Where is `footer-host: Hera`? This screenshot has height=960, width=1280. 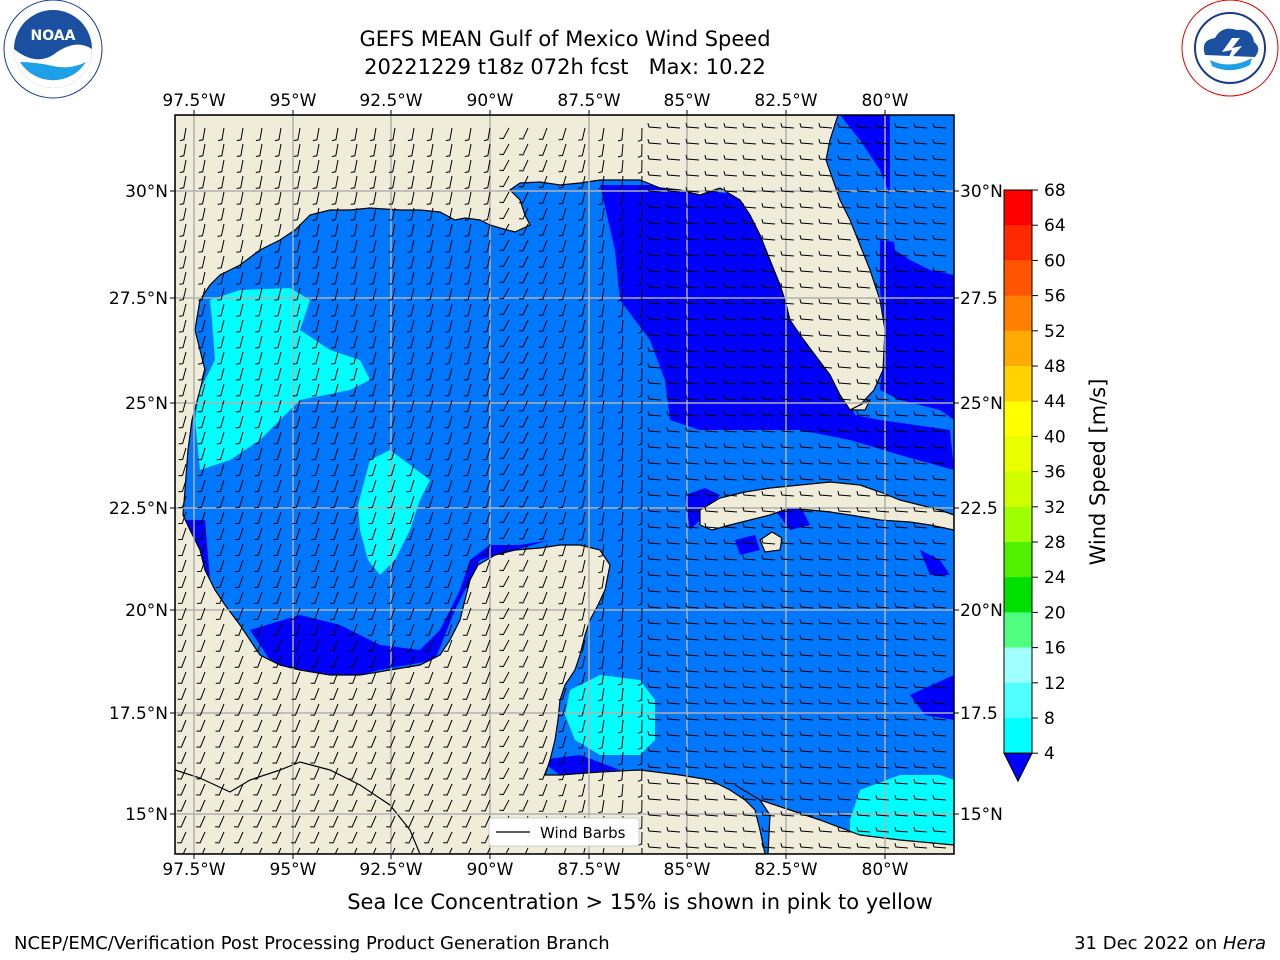
footer-host: Hera is located at coordinates (1244, 943).